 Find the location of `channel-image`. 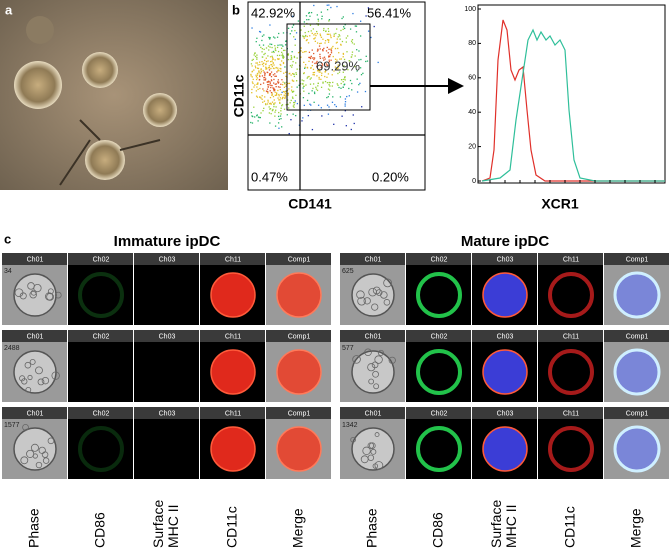

channel-image is located at coordinates (166, 295).